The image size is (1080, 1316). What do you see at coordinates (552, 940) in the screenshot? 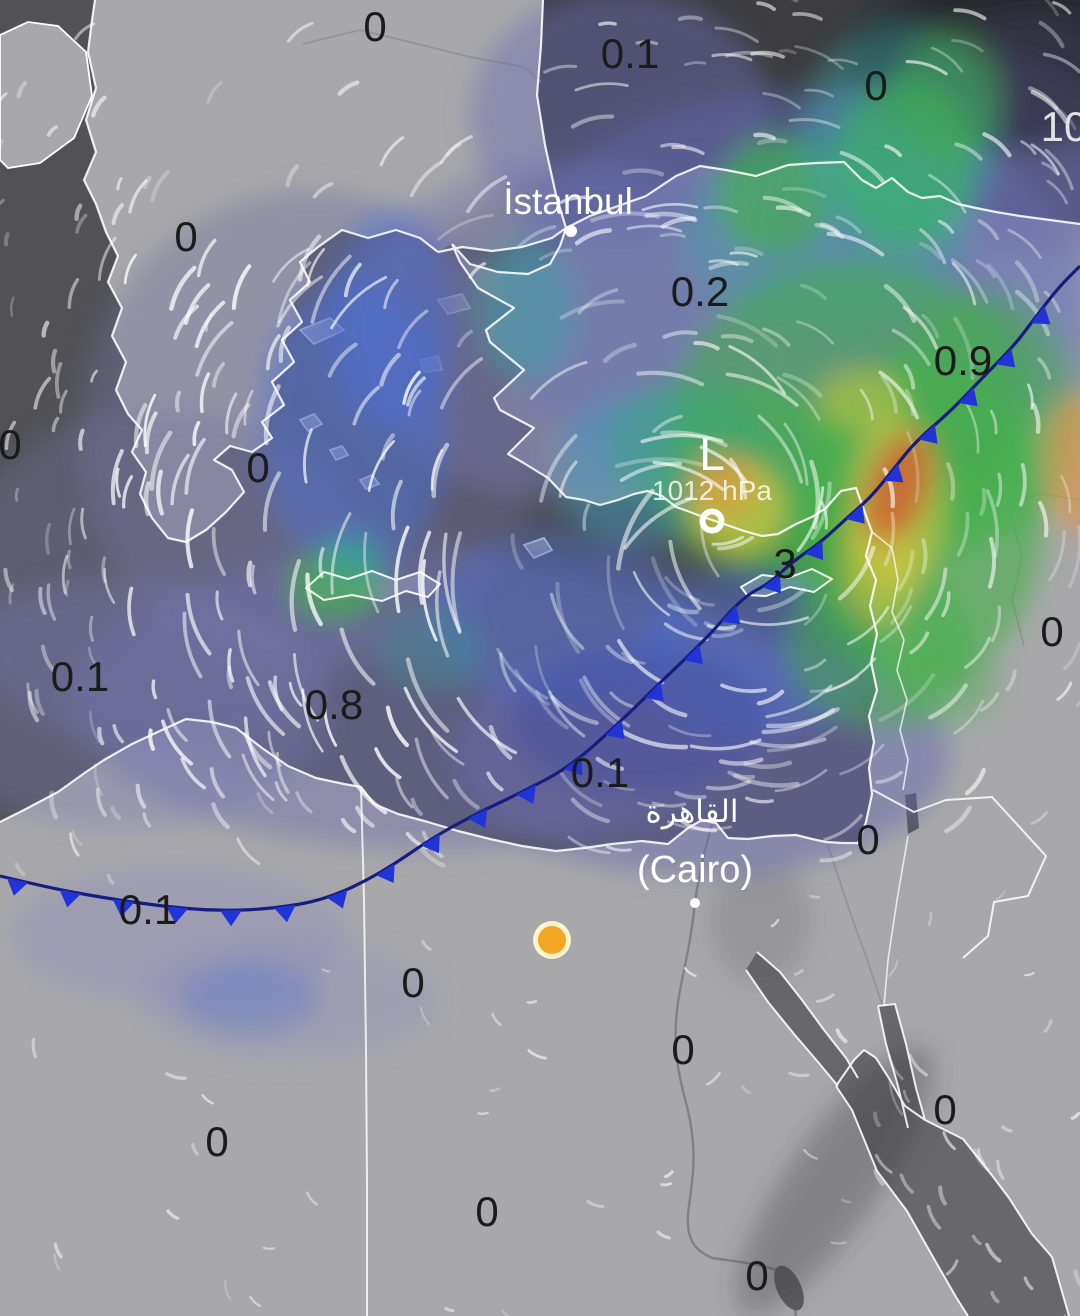
I see `location-marker` at bounding box center [552, 940].